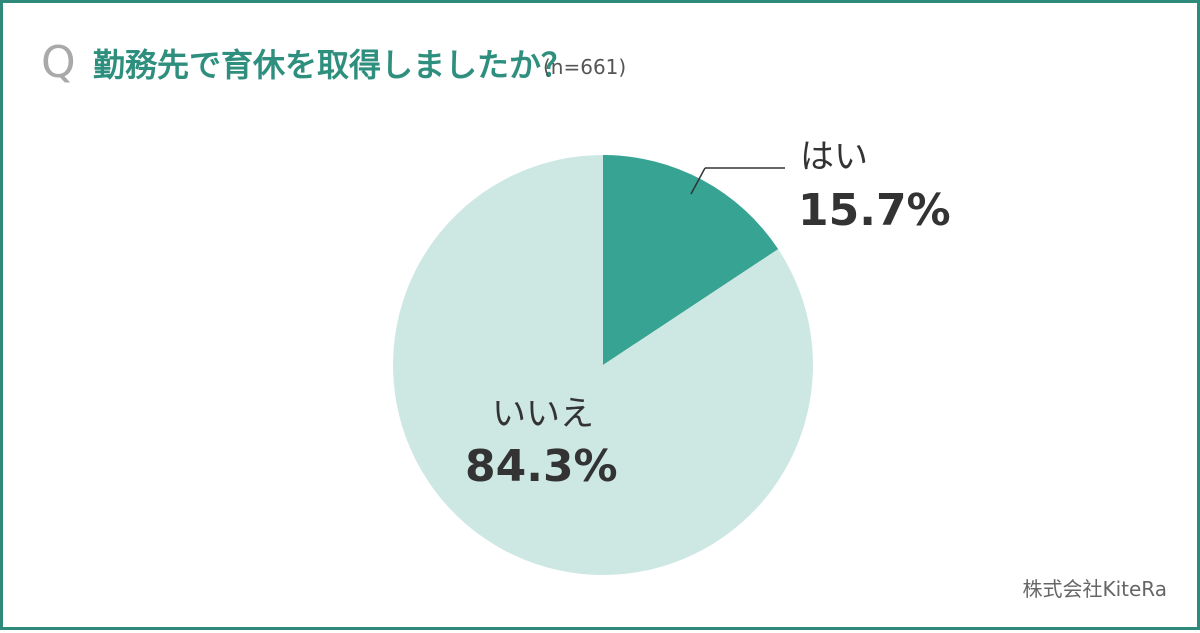  I want to click on slice-label-yes-name: はい, so click(834, 157).